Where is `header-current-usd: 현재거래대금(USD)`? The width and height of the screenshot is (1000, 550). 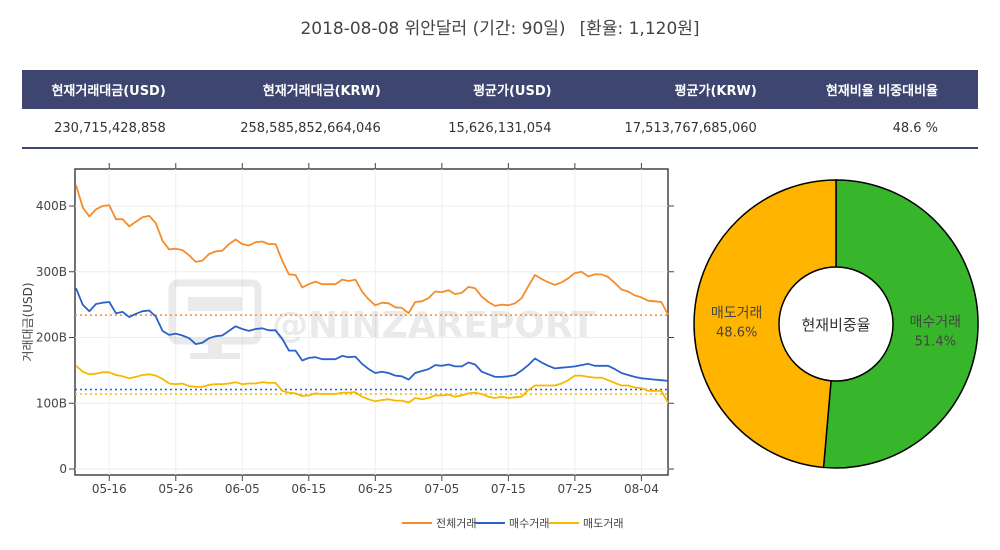 header-current-usd: 현재거래대금(USD) is located at coordinates (114, 89).